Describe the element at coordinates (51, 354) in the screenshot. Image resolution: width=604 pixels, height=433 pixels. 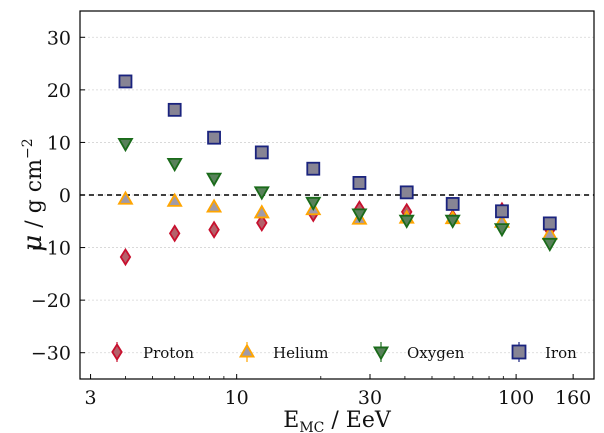
I see `y-tick-label: −30` at that location.